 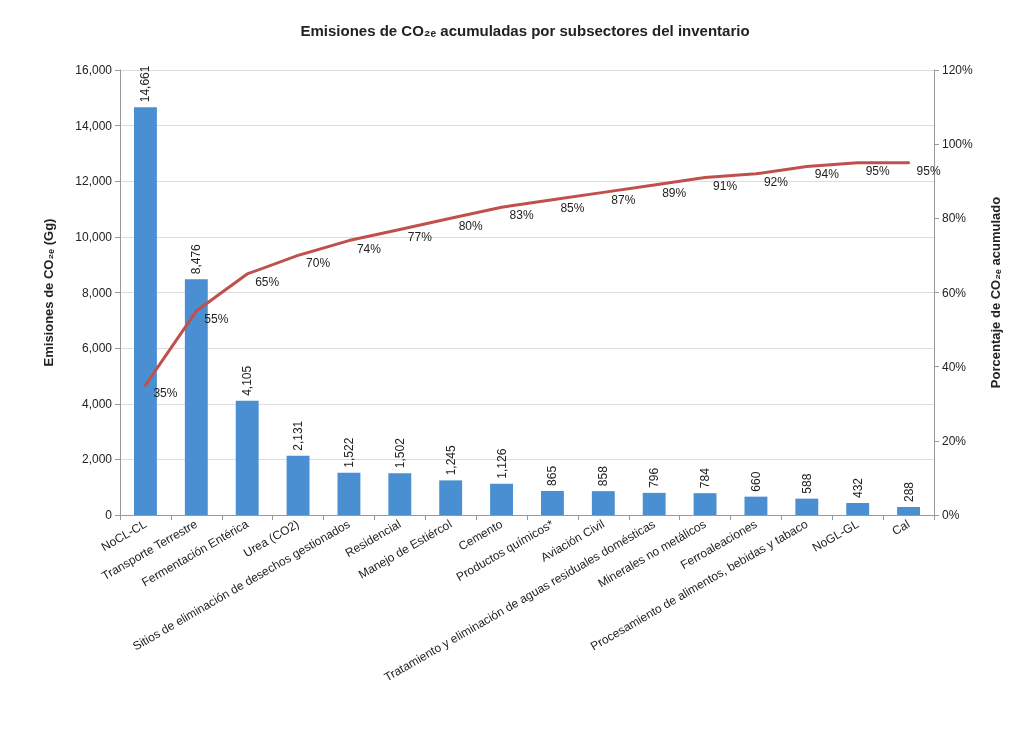 I want to click on y-tick-label: 14,000, so click(x=94, y=125).